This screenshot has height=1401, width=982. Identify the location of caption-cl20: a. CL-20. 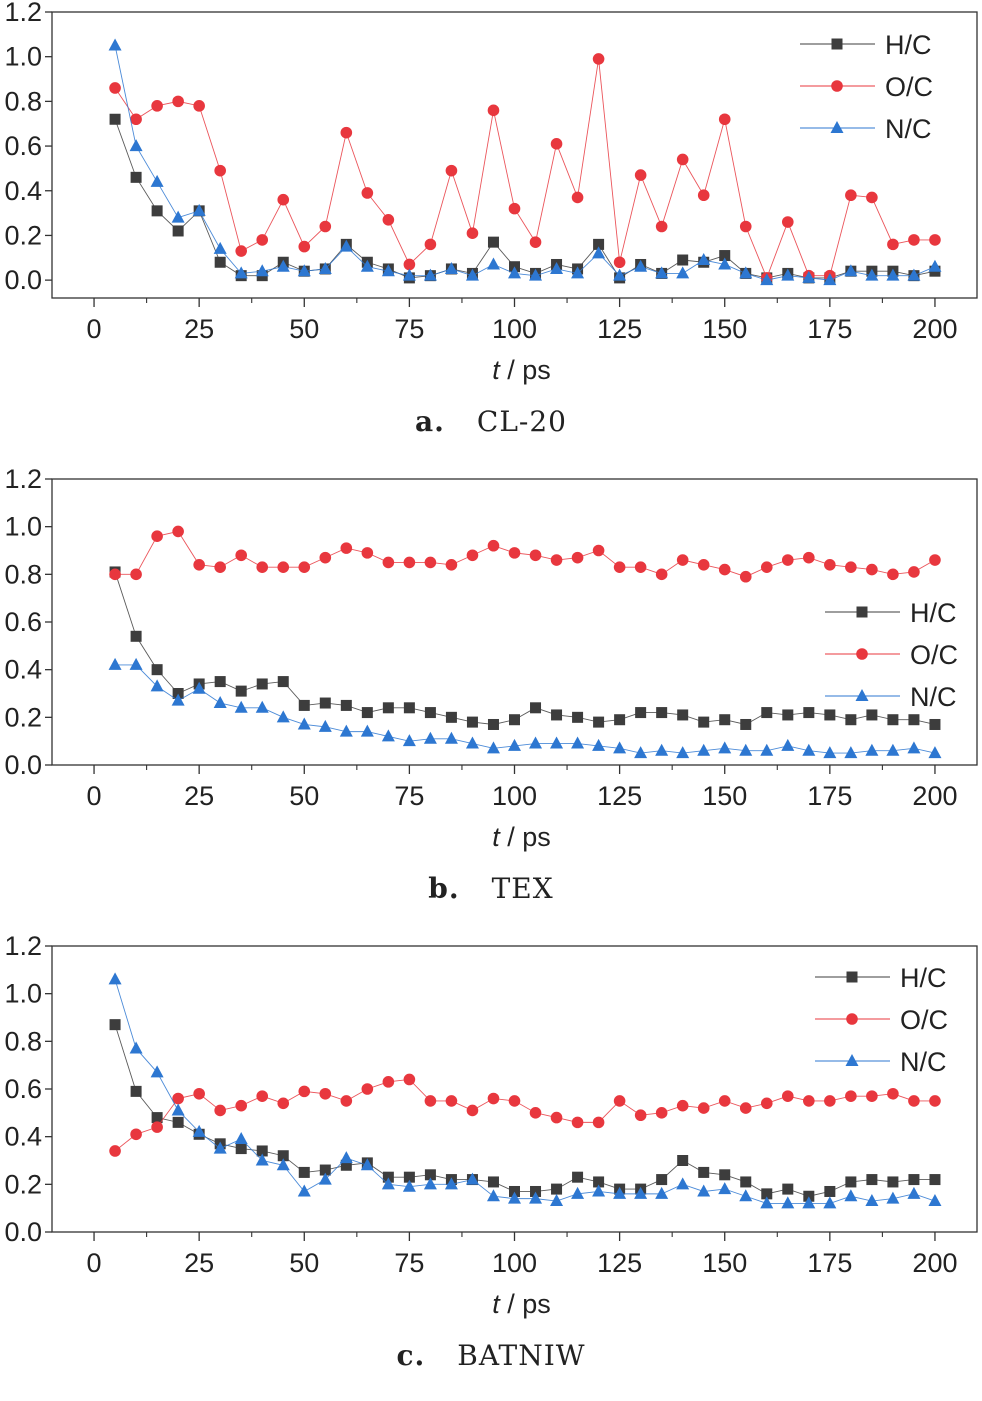
(491, 421).